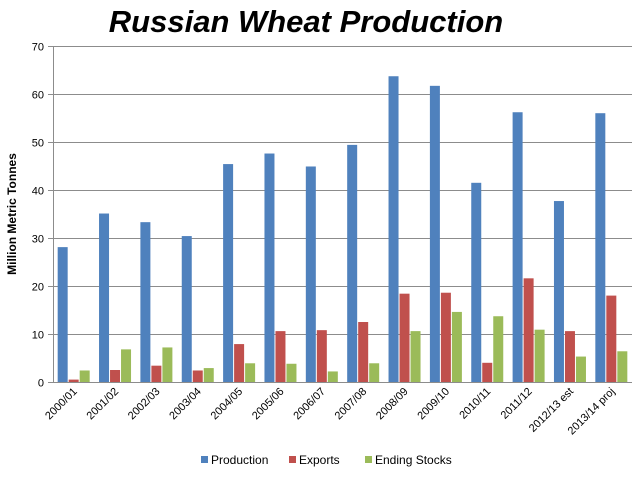  What do you see at coordinates (517, 404) in the screenshot?
I see `x-tick-label: 2011/12` at bounding box center [517, 404].